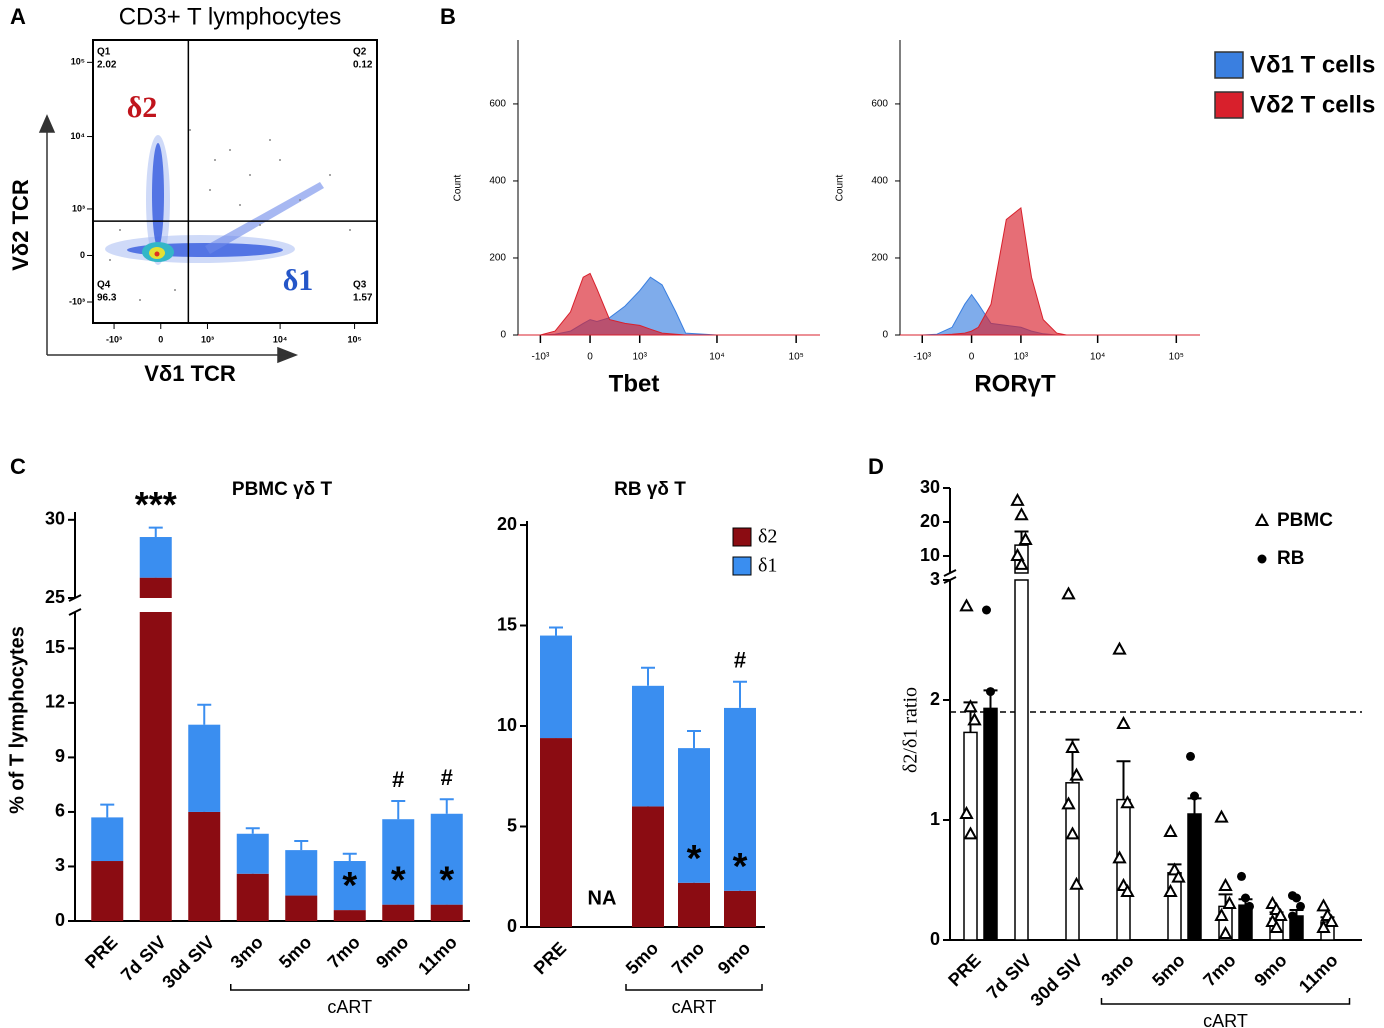  What do you see at coordinates (142, 107) in the screenshot?
I see `population-label: δ2` at bounding box center [142, 107].